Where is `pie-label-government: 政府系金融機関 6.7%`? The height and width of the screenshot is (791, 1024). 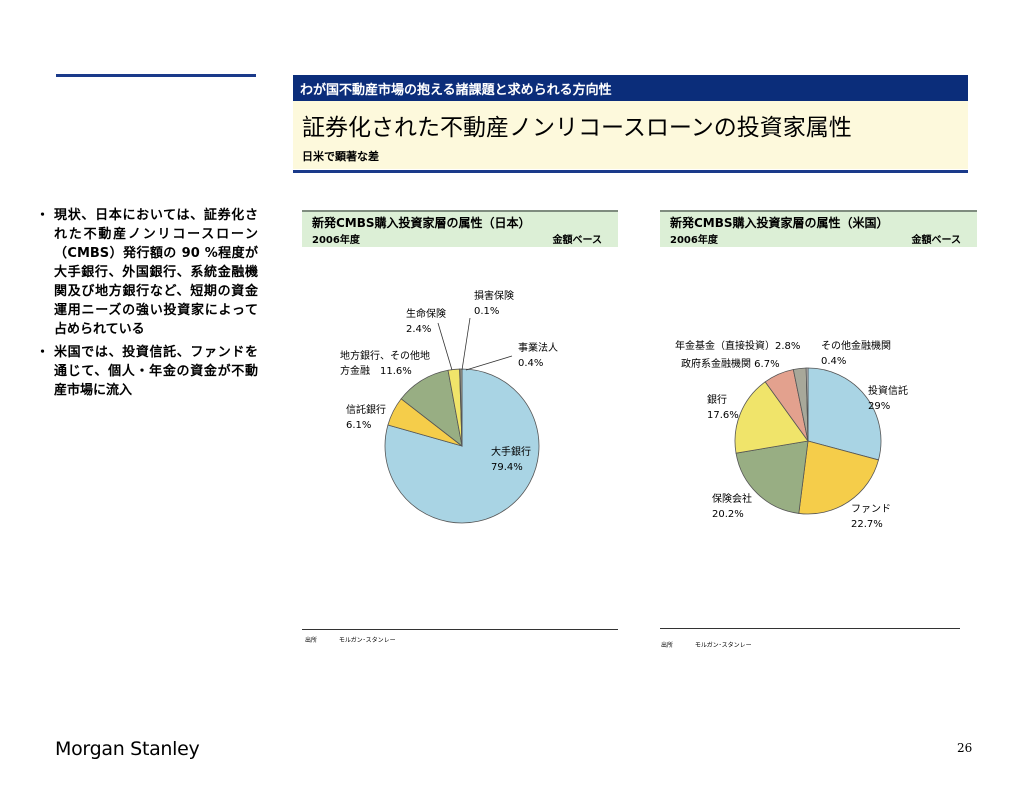 pie-label-government: 政府系金融機関 6.7% is located at coordinates (730, 364).